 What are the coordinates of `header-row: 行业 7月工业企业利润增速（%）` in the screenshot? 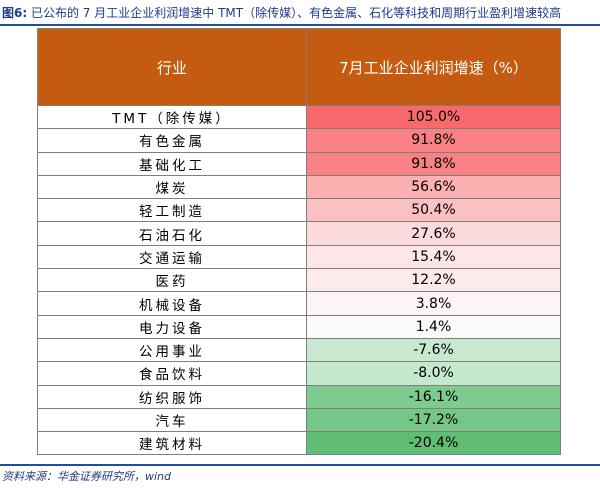 It's located at (299, 67).